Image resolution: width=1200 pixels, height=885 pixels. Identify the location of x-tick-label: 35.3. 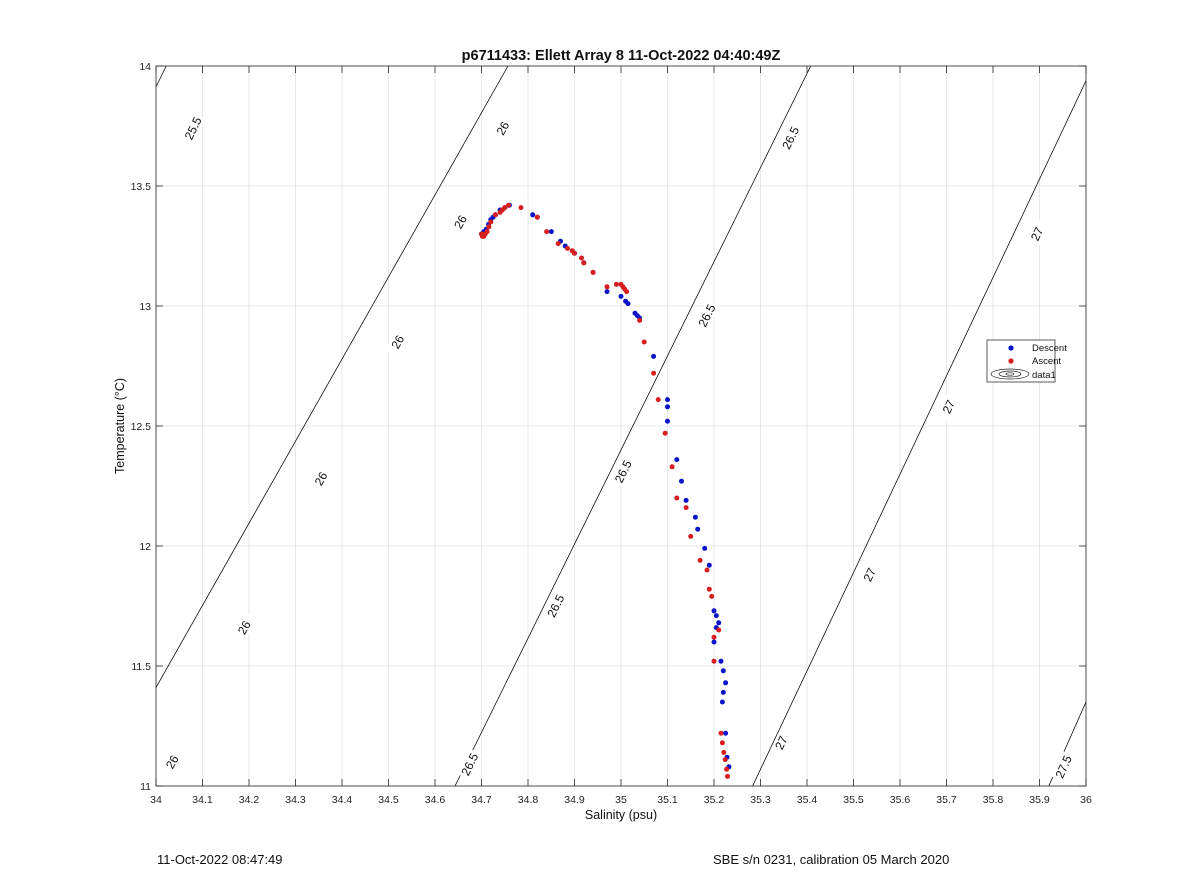
(760, 800).